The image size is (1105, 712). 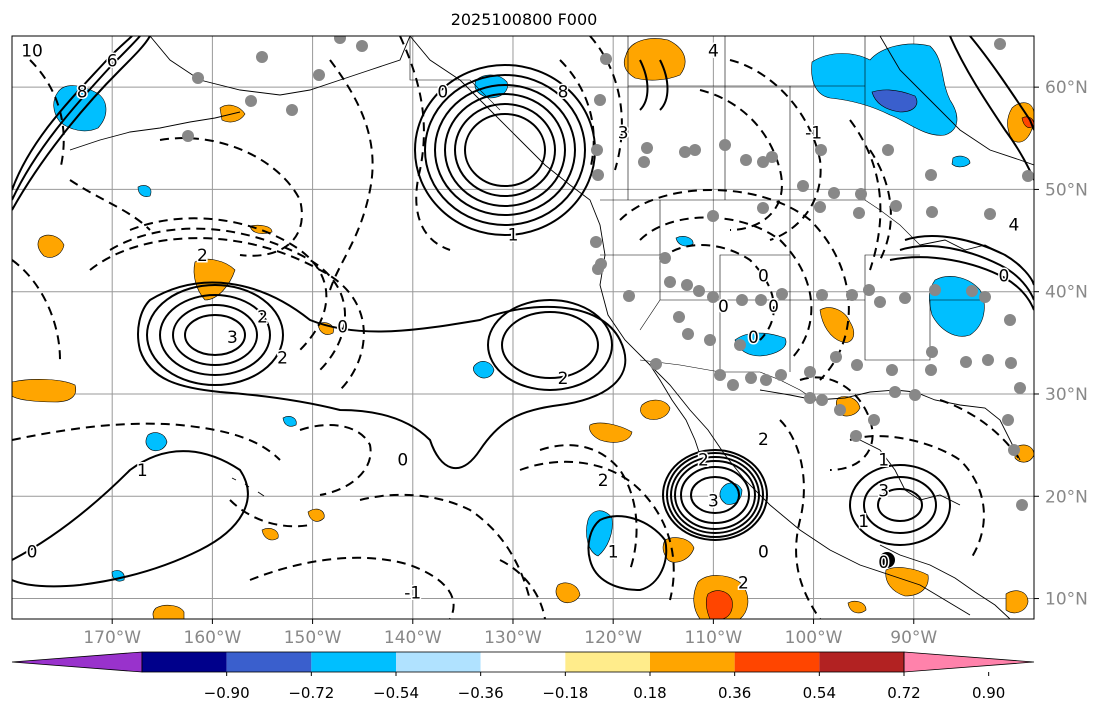 I want to click on alaska-coast, so click(x=280, y=66).